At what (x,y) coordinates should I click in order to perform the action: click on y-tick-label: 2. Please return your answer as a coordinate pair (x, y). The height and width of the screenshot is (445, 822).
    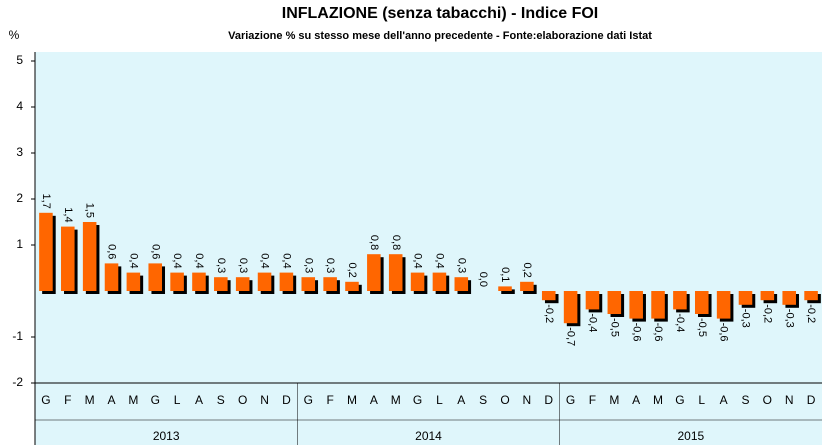
    Looking at the image, I should click on (19, 198).